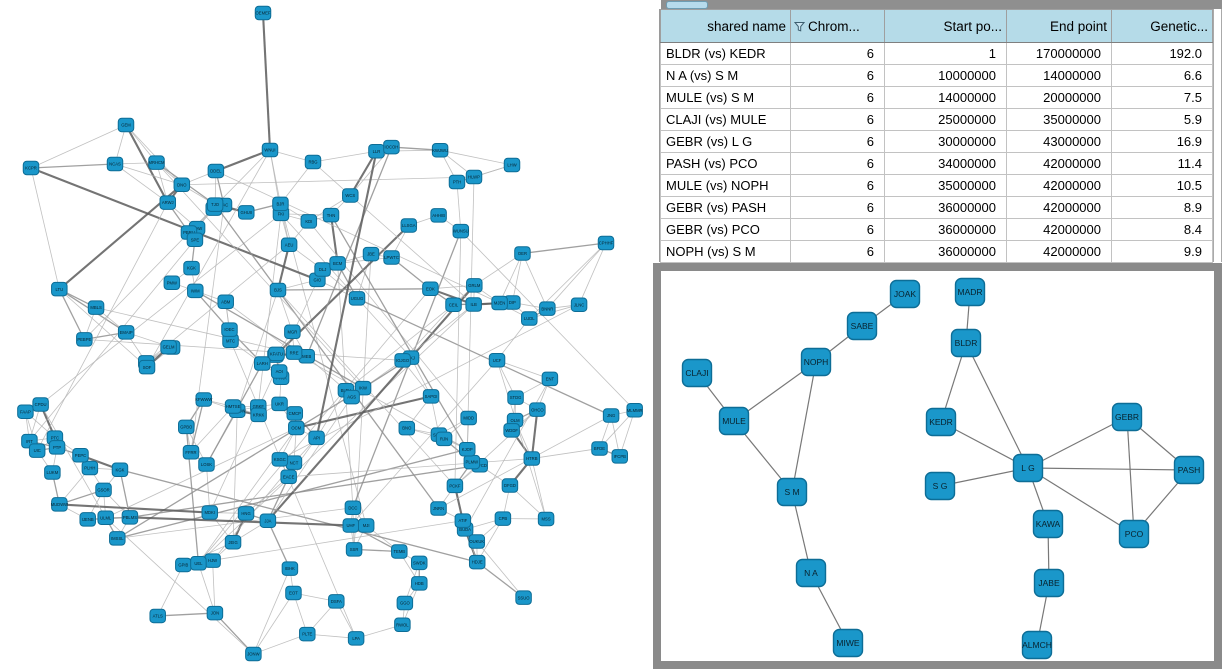 The height and width of the screenshot is (669, 1222). I want to click on network-edge-L G-PCO, so click(1081, 501).